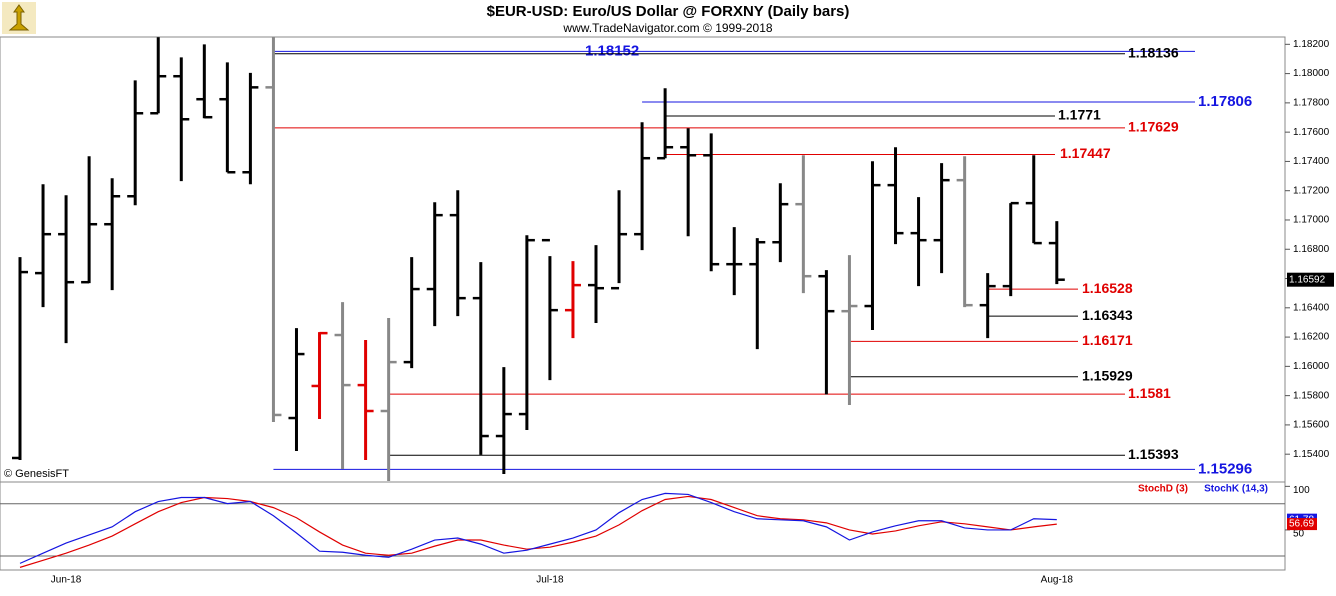  I want to click on y-tick-label: 1.17400, so click(1311, 161).